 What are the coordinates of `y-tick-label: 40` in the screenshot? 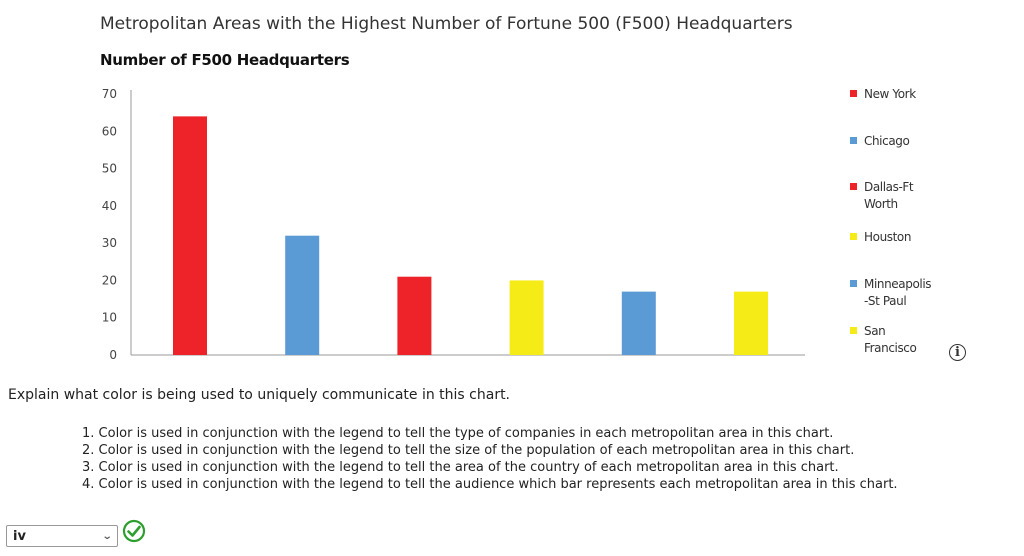 It's located at (109, 206).